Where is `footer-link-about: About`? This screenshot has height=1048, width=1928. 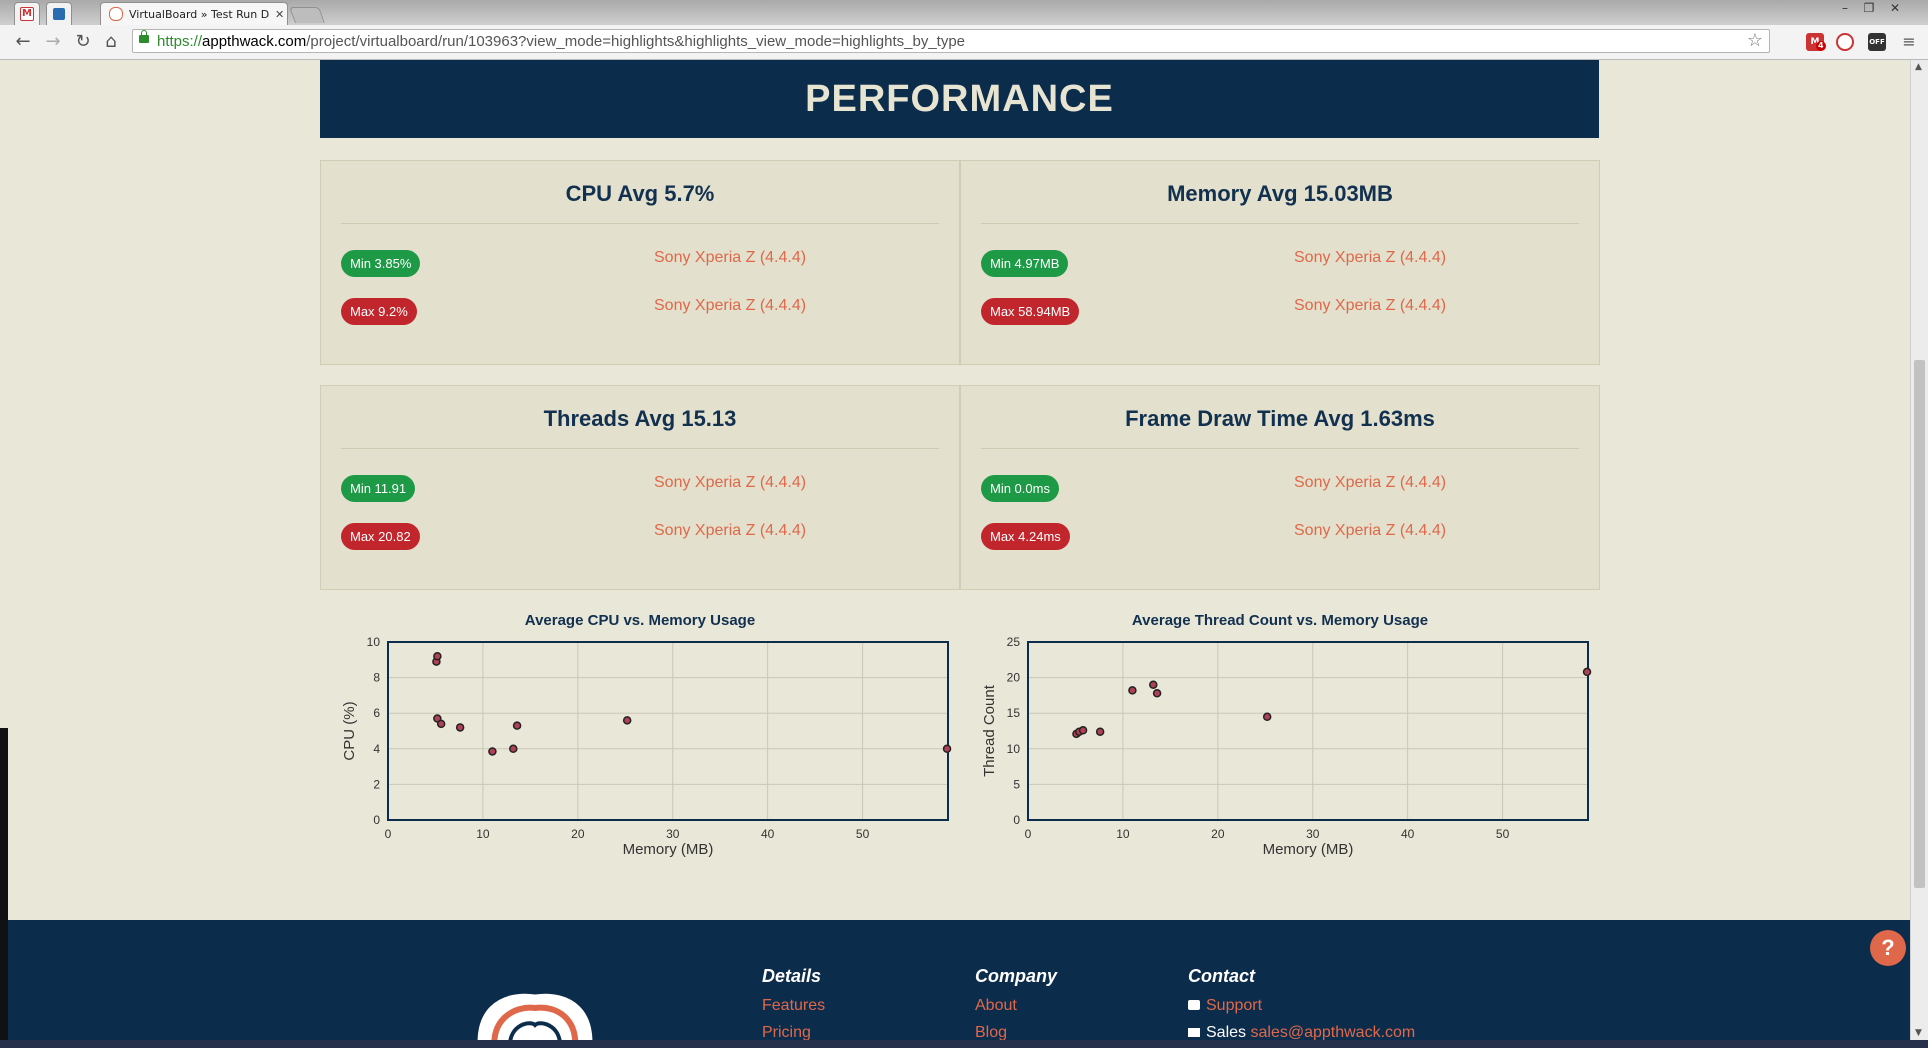
footer-link-about: About is located at coordinates (996, 1005).